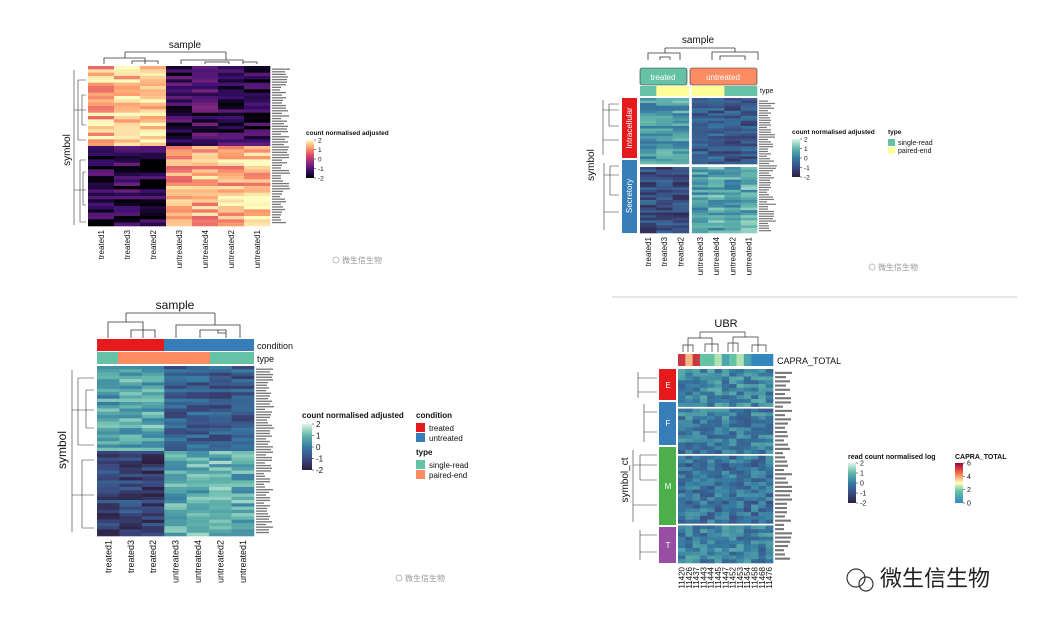 The height and width of the screenshot is (622, 1057). Describe the element at coordinates (67, 150) in the screenshot. I see `p1-row-label: symbol` at that location.